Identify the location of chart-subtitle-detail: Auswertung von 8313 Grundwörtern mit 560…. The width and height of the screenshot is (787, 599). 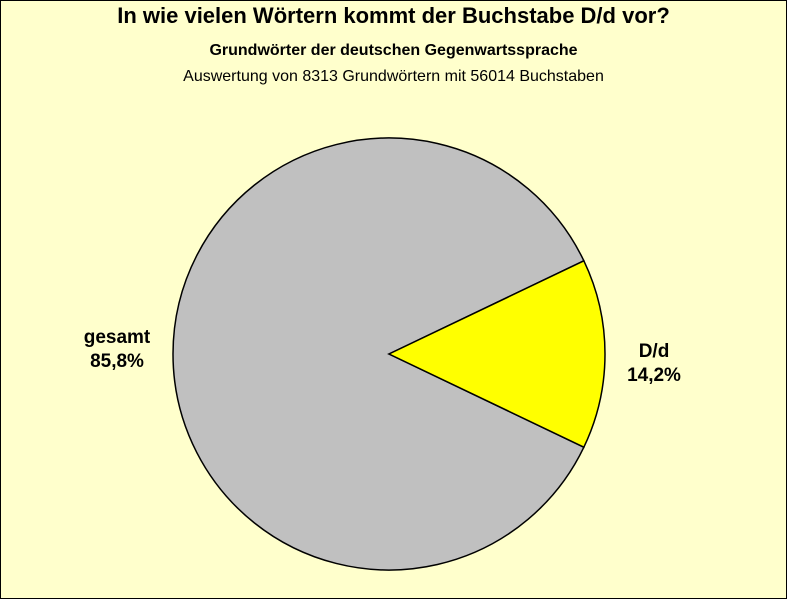
(393, 76).